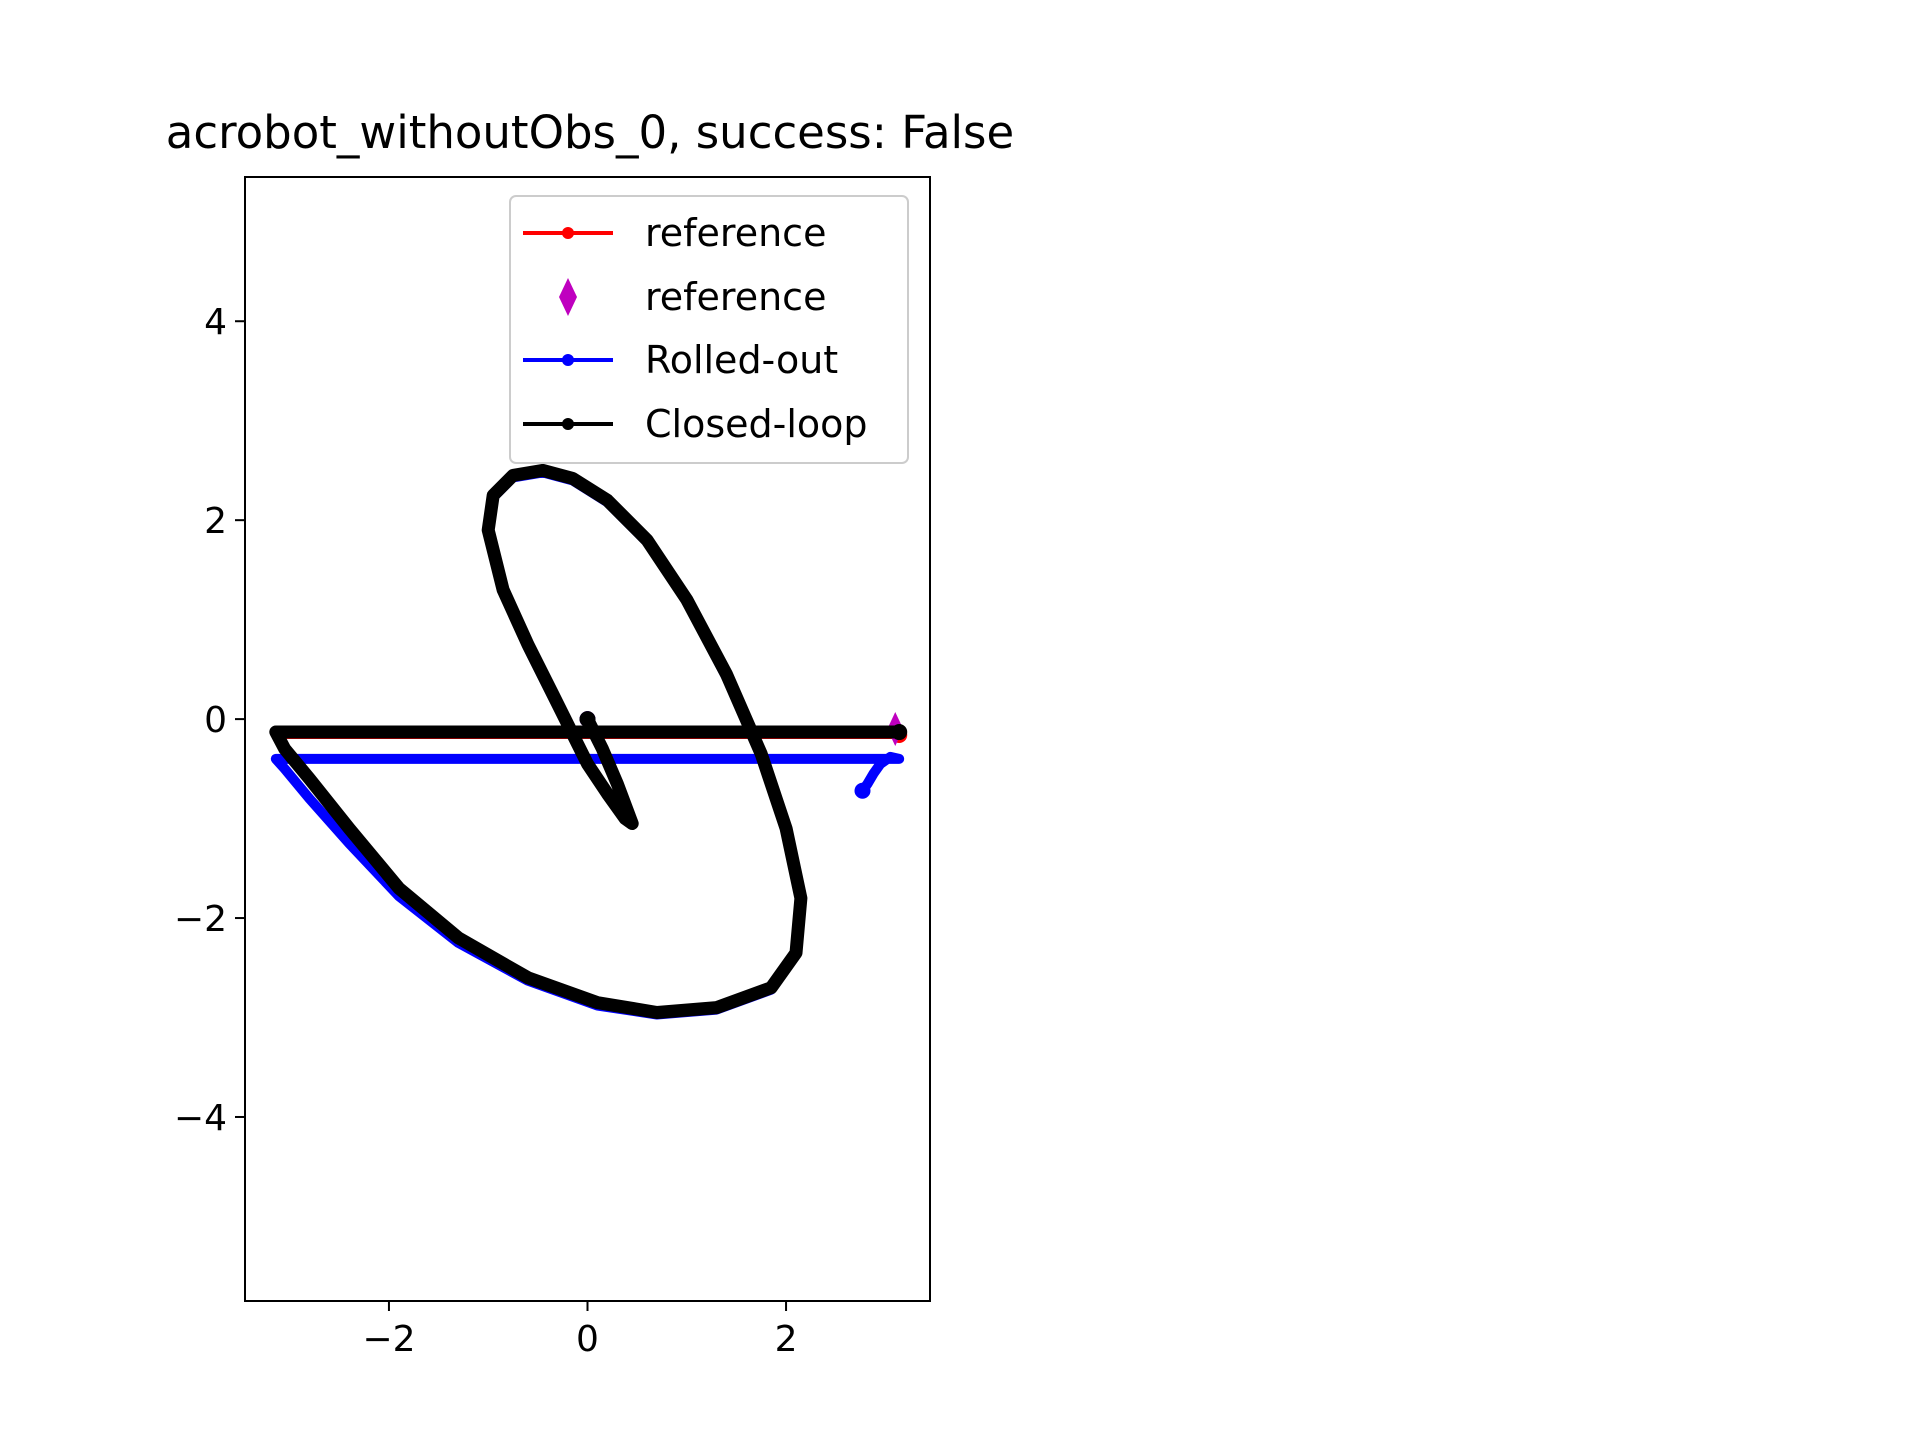 Image resolution: width=1920 pixels, height=1440 pixels. What do you see at coordinates (786, 1339) in the screenshot?
I see `x-tick-label: 2` at bounding box center [786, 1339].